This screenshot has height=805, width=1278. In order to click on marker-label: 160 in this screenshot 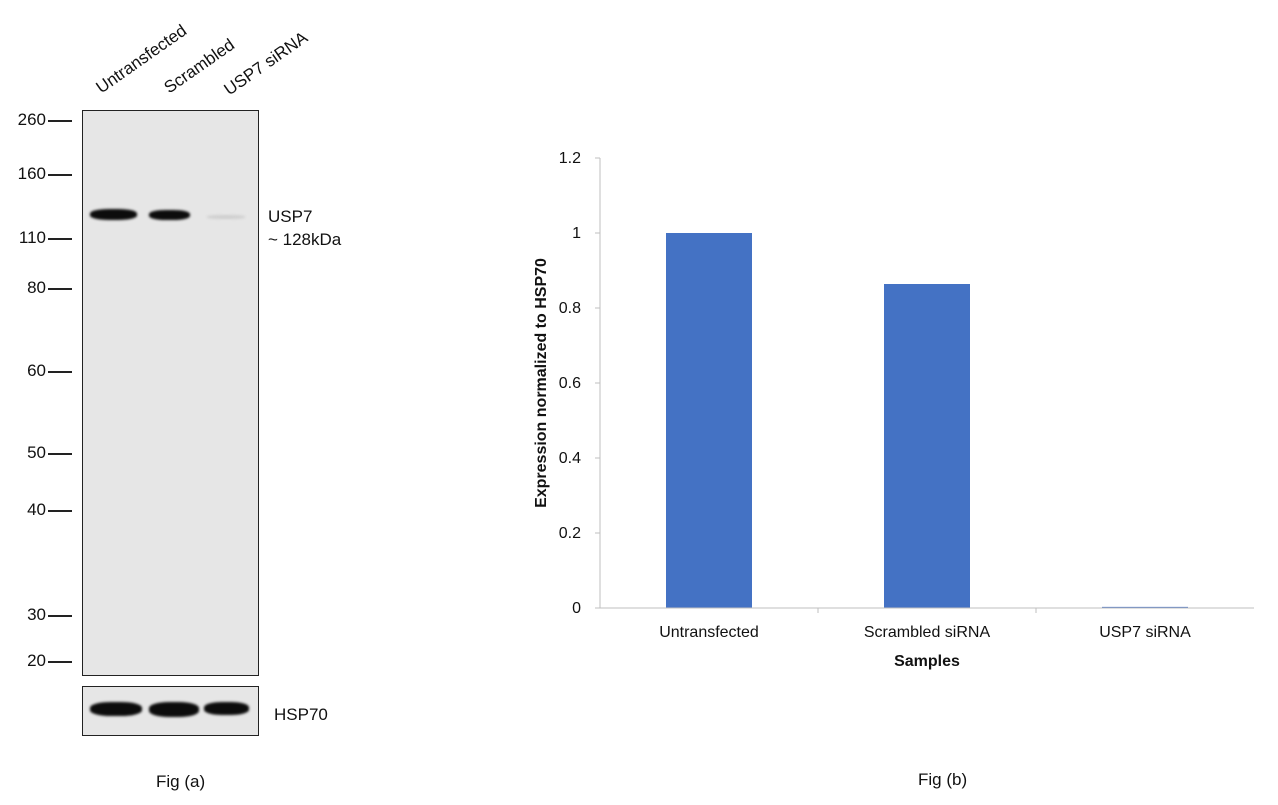, I will do `click(31, 173)`.